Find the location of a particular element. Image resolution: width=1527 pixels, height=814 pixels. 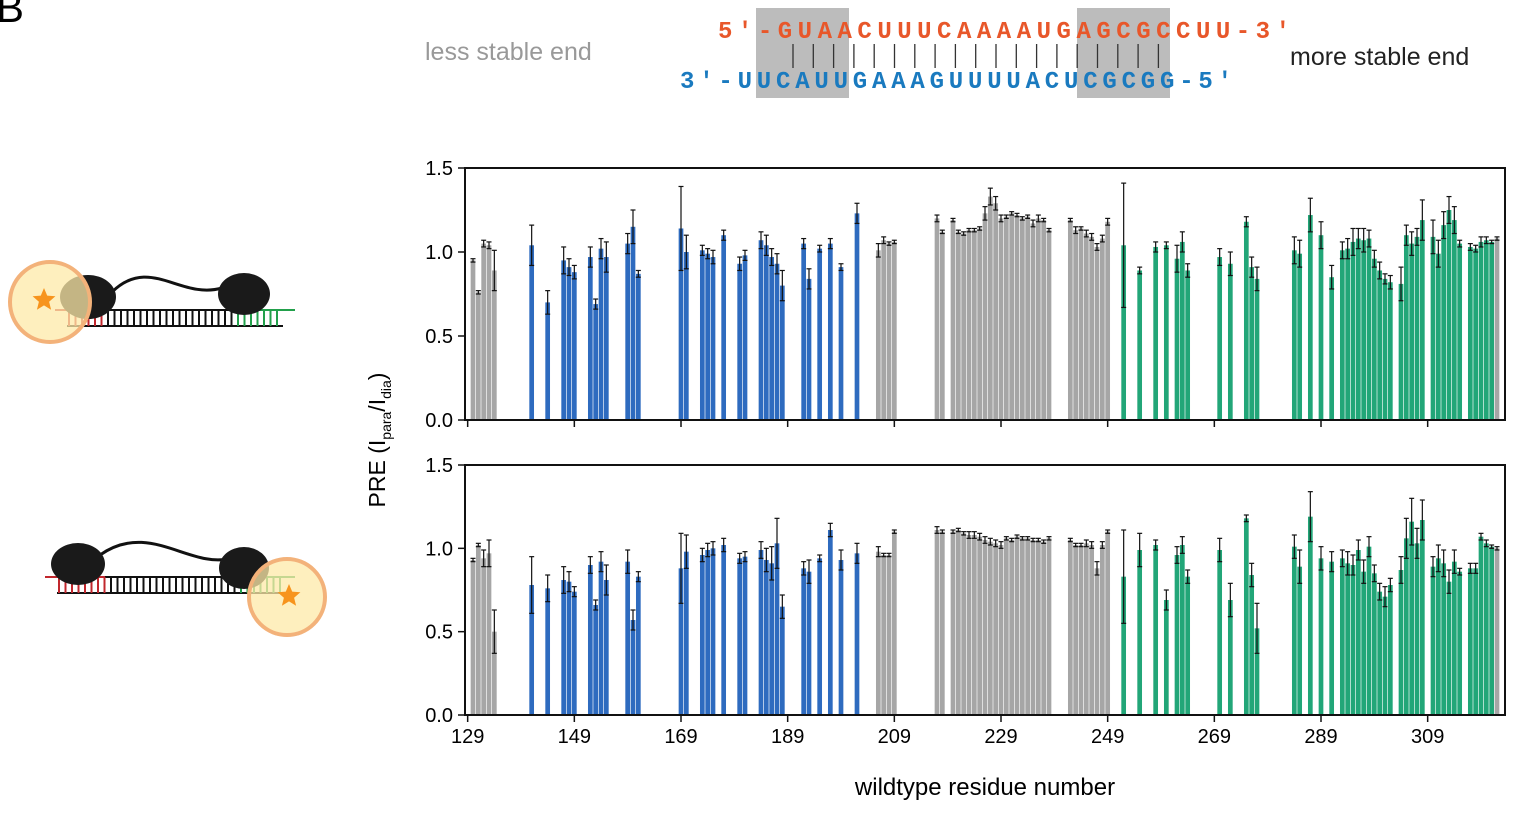

x-tick-label: 289 is located at coordinates (1320, 737).